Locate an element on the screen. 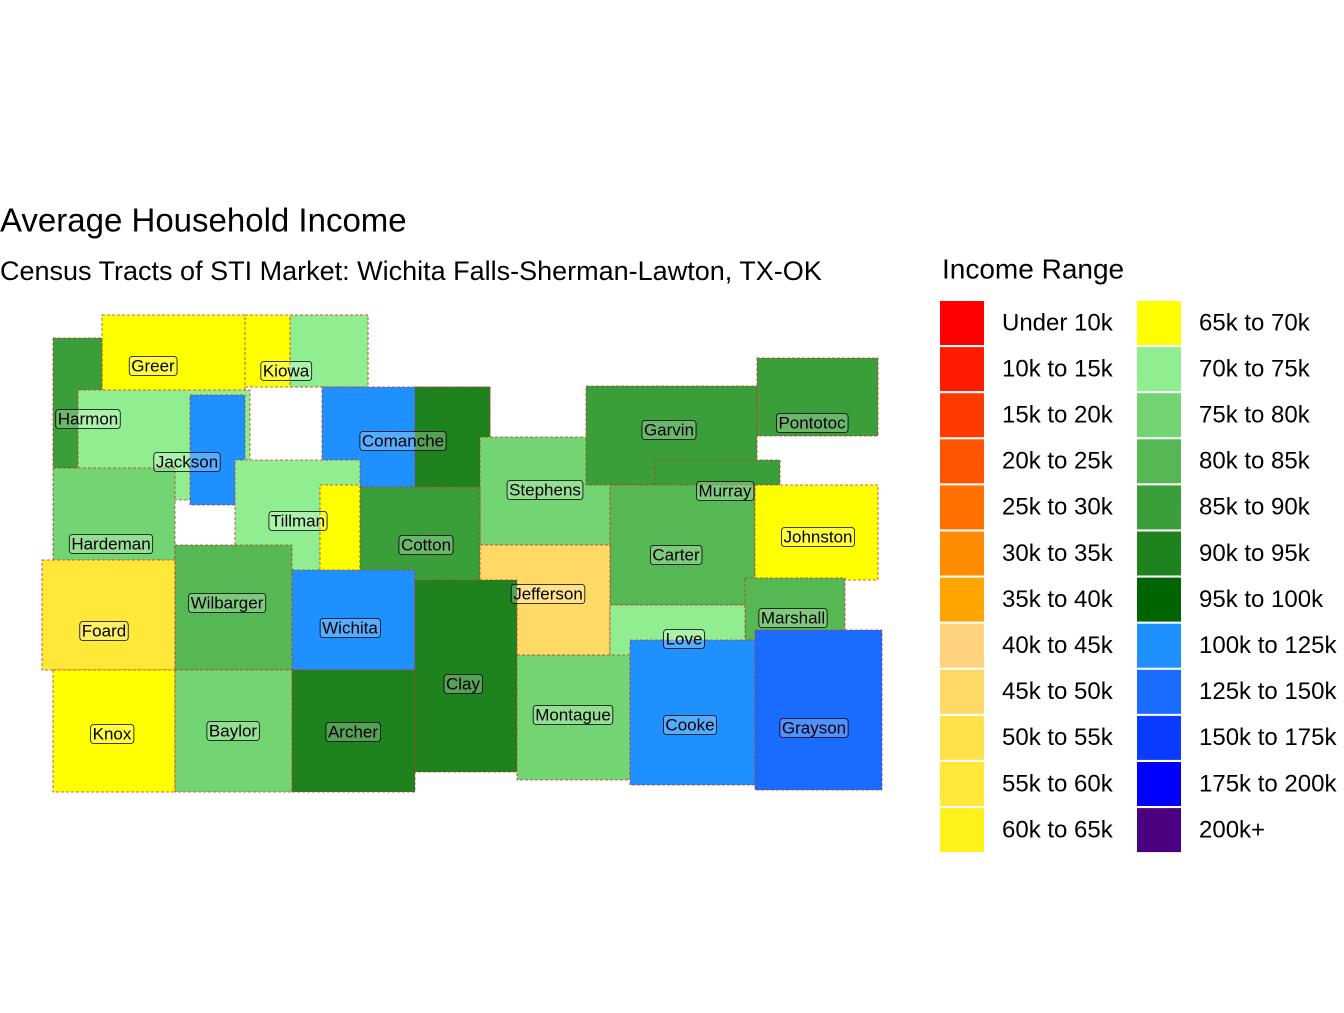 The height and width of the screenshot is (1013, 1344). legend-label: 150k to 175k is located at coordinates (1268, 737).